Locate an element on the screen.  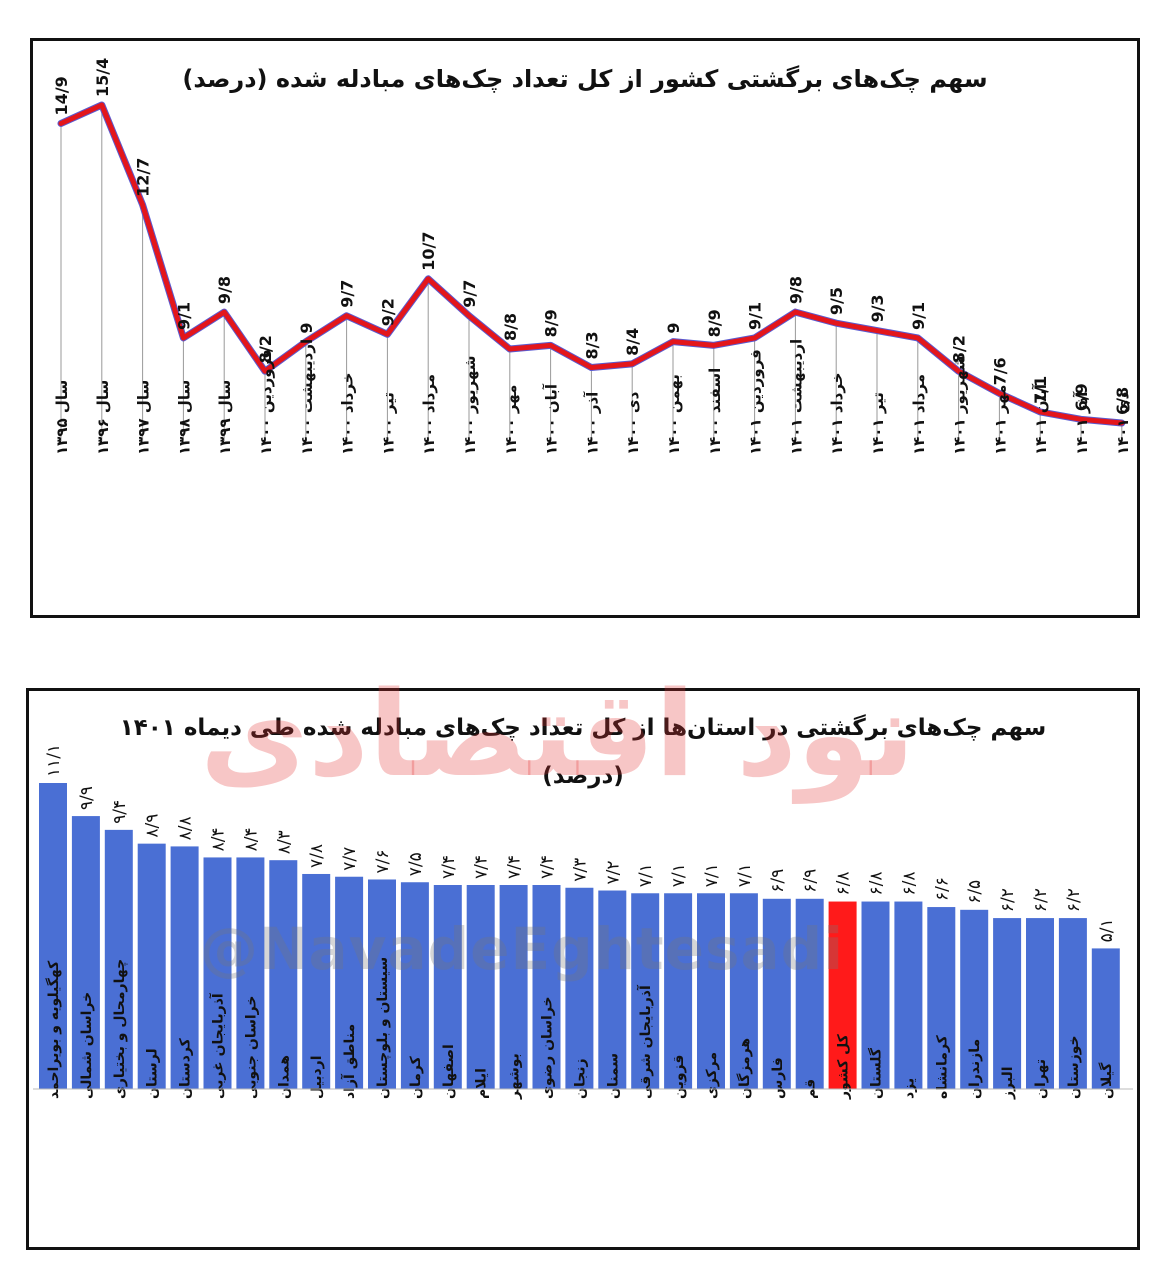
bar-category-label: اردبیل is located at coordinates (317, 1077).